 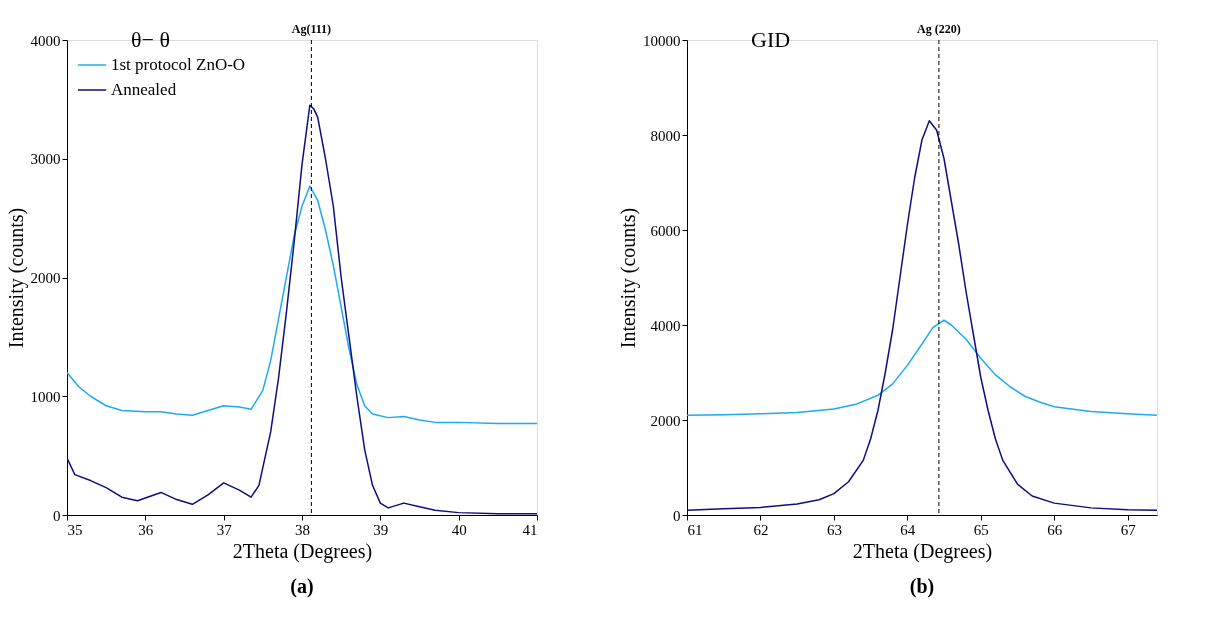 What do you see at coordinates (922, 367) in the screenshot?
I see `line-series` at bounding box center [922, 367].